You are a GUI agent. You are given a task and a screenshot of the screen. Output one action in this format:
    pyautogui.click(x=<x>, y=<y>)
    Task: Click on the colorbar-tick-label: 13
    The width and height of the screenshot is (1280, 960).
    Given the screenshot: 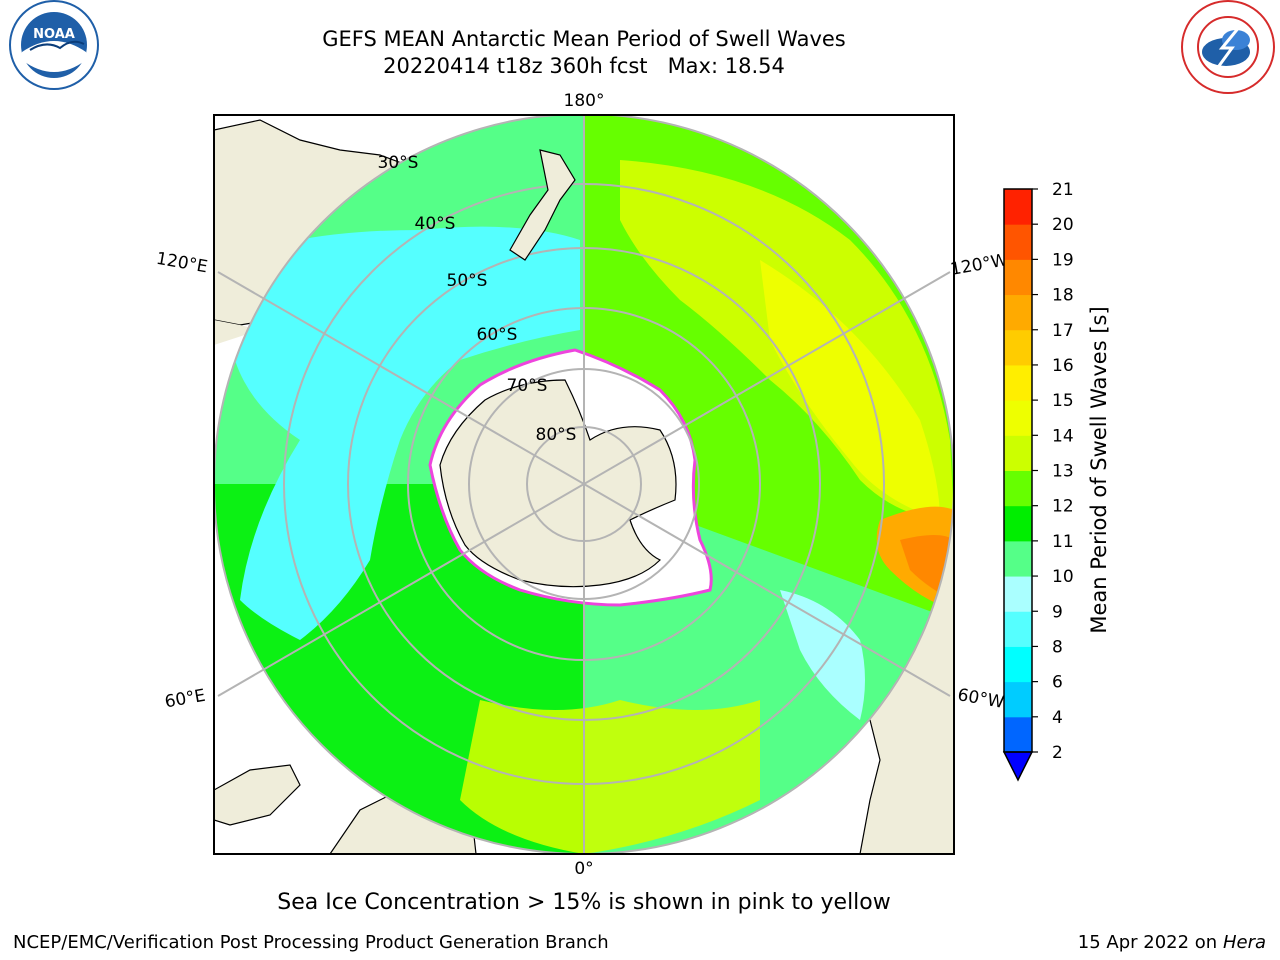 What is the action you would take?
    pyautogui.click(x=1063, y=472)
    